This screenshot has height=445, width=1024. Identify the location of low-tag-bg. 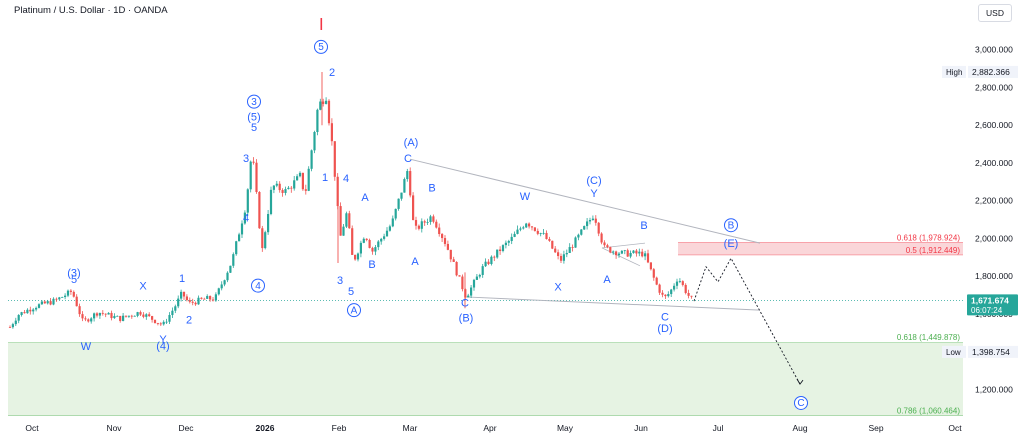
(954, 351).